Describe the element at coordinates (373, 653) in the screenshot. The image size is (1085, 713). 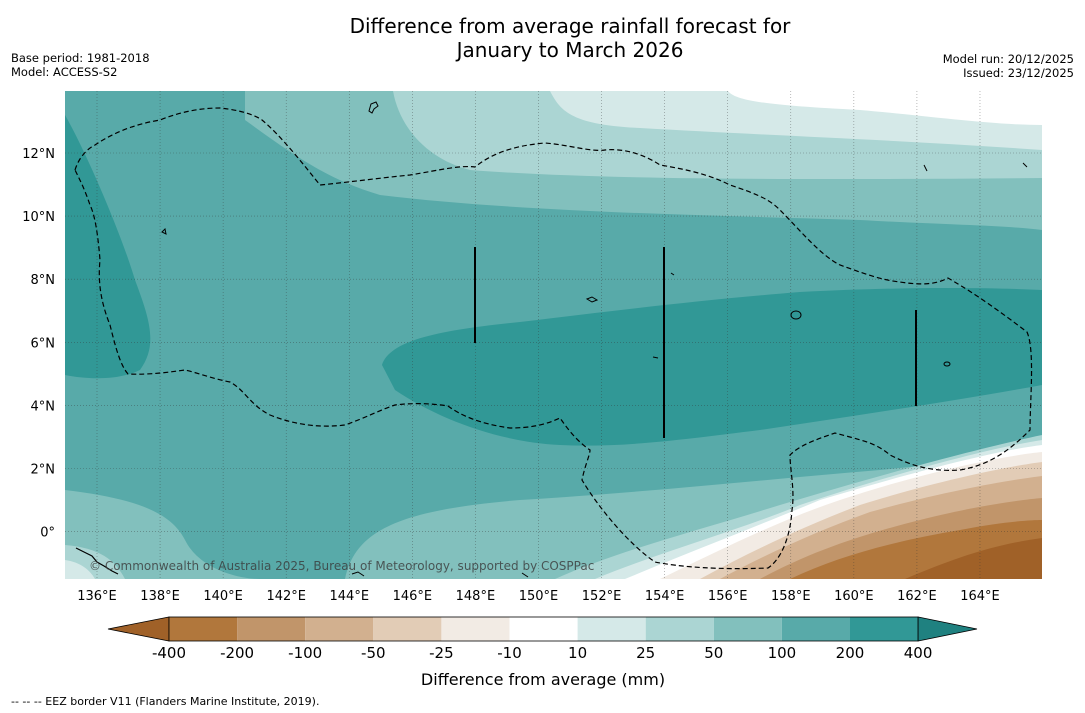
I see `colorbar-tick-label: -50` at that location.